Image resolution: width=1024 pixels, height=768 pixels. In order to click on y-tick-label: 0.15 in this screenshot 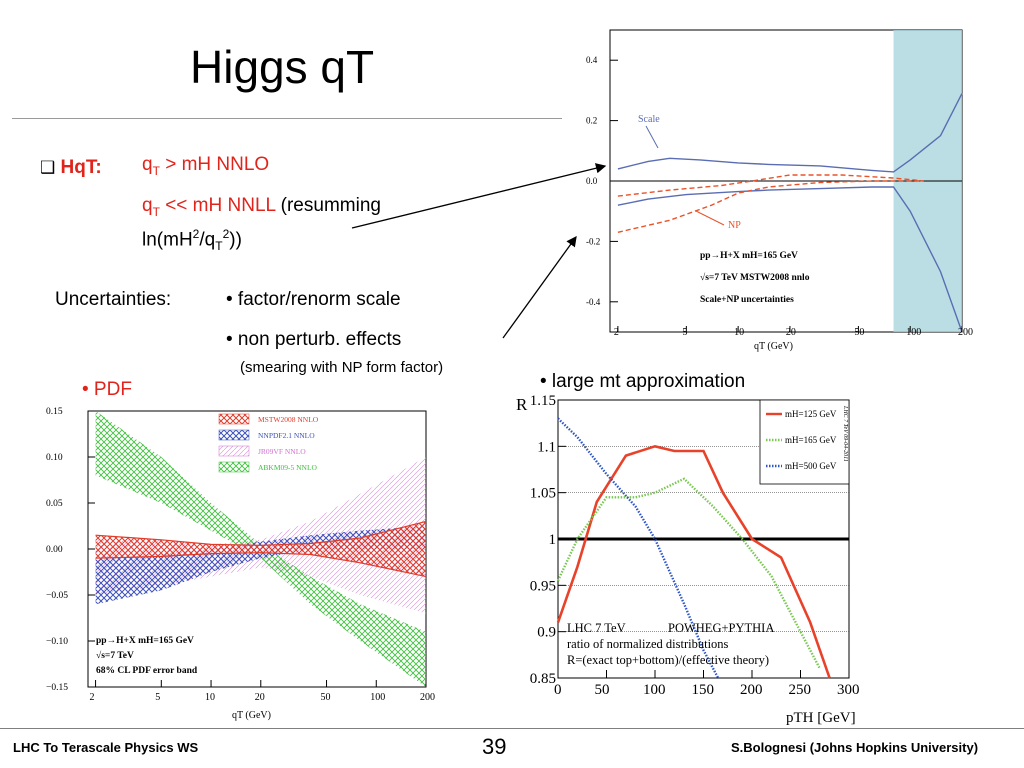, I will do `click(54, 412)`.